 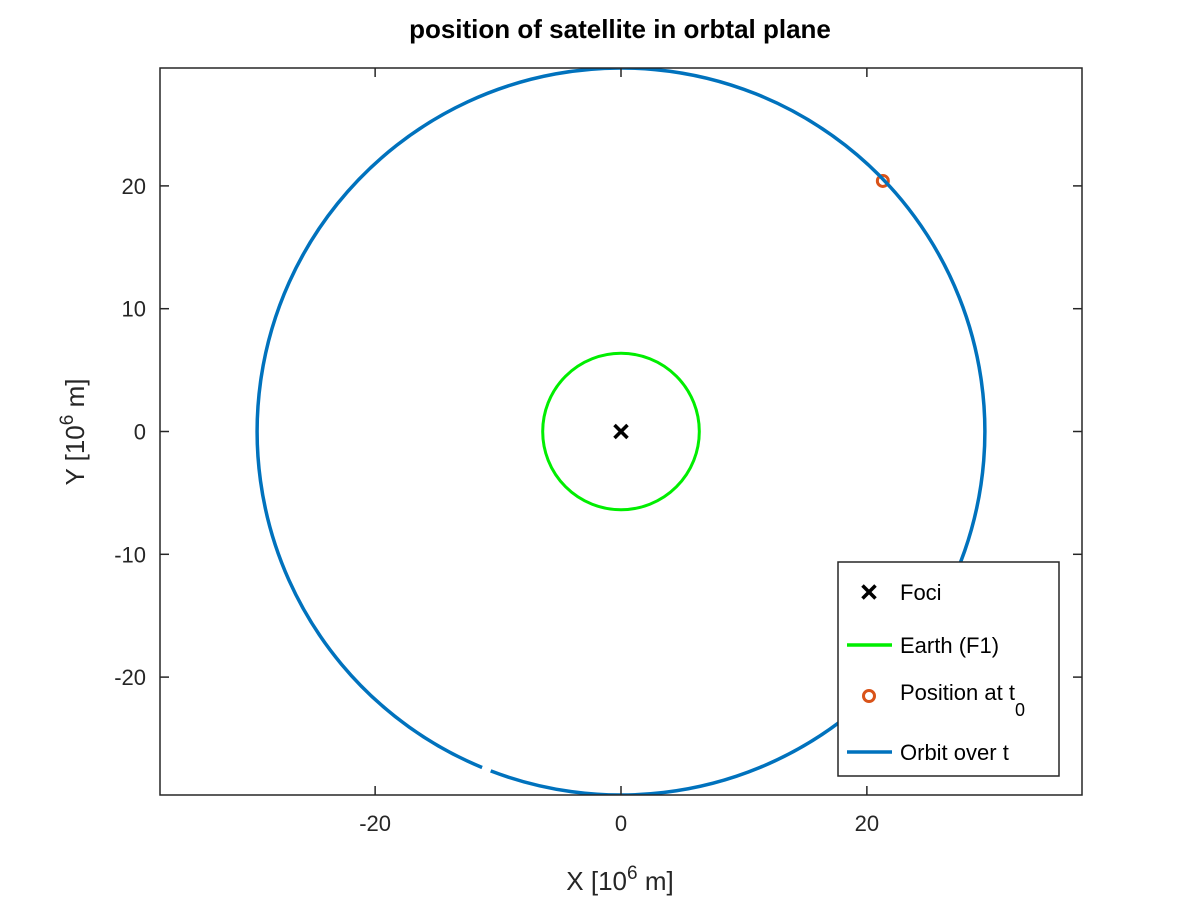 I want to click on legend-entry: Position at t0, so click(x=943, y=700).